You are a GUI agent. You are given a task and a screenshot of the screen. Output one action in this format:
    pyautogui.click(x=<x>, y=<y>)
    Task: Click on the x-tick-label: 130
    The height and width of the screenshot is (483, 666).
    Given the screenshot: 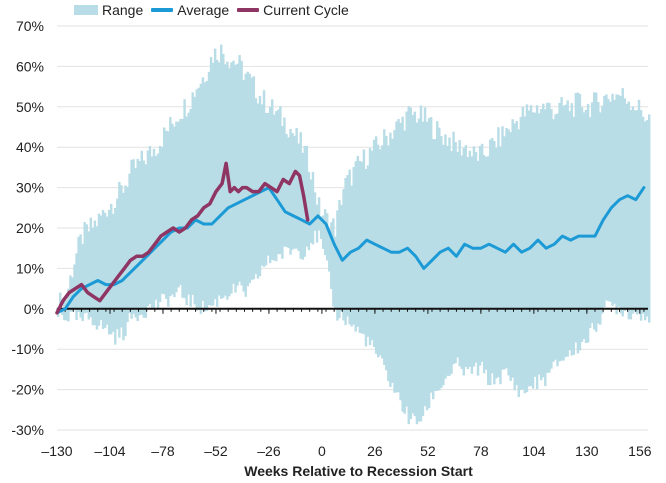 What is the action you would take?
    pyautogui.click(x=587, y=451)
    